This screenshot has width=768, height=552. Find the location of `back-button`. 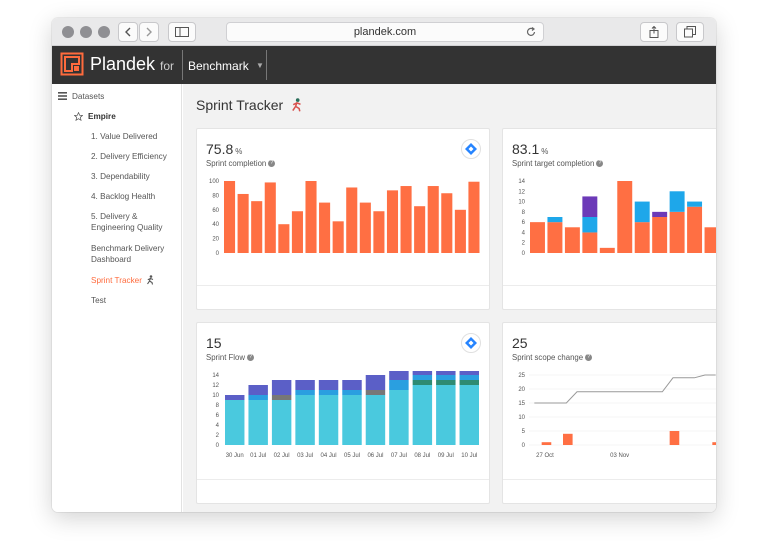

back-button is located at coordinates (128, 32).